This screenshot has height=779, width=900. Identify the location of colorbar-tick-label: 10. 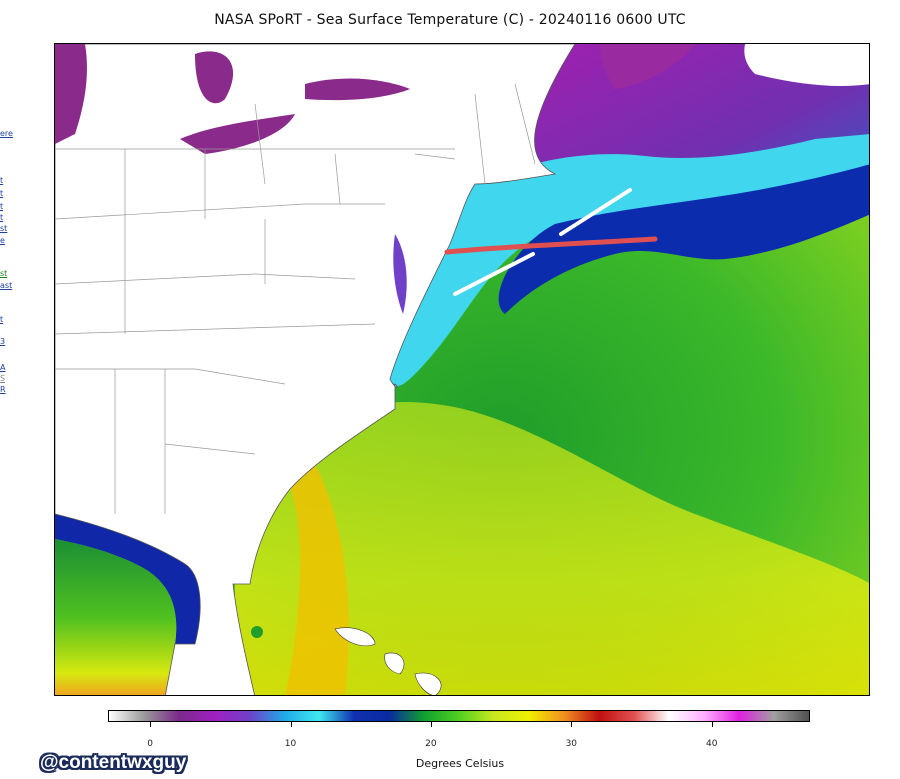
(290, 744).